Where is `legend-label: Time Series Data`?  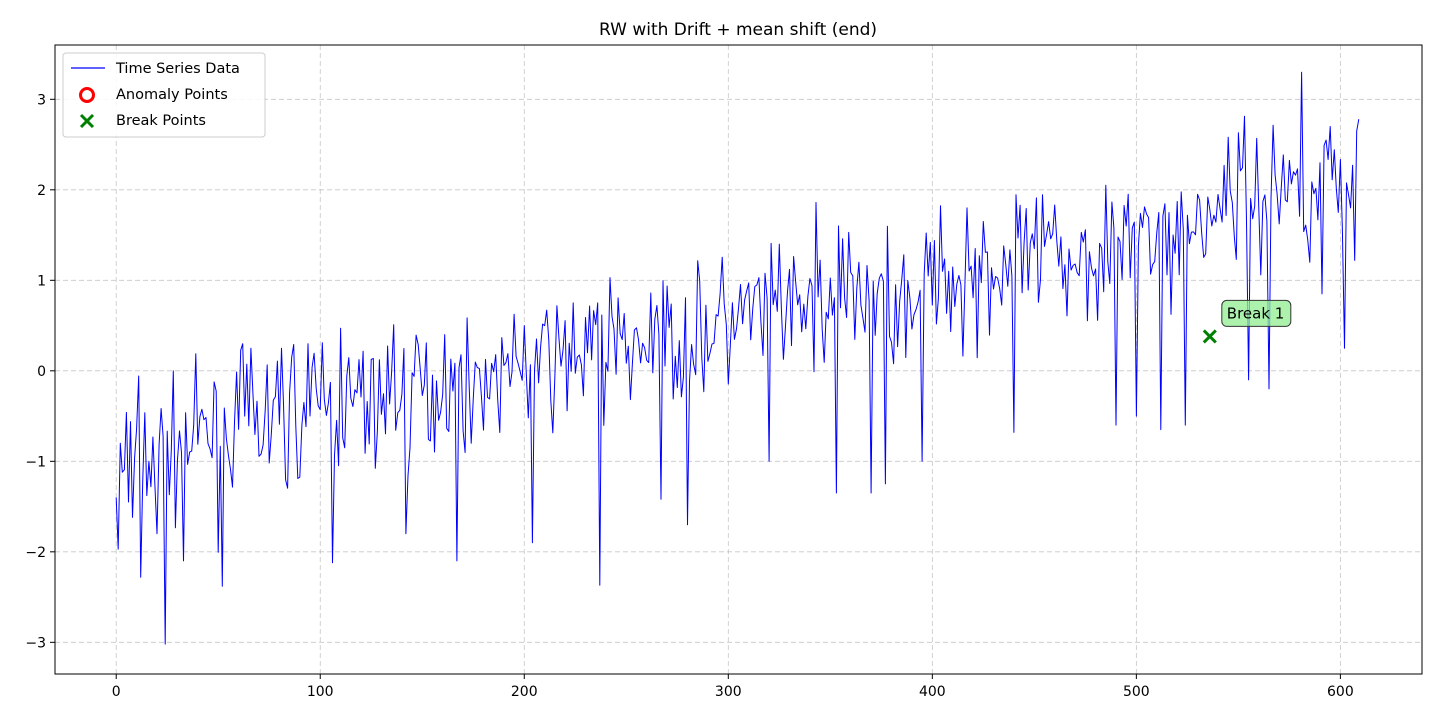 legend-label: Time Series Data is located at coordinates (177, 69).